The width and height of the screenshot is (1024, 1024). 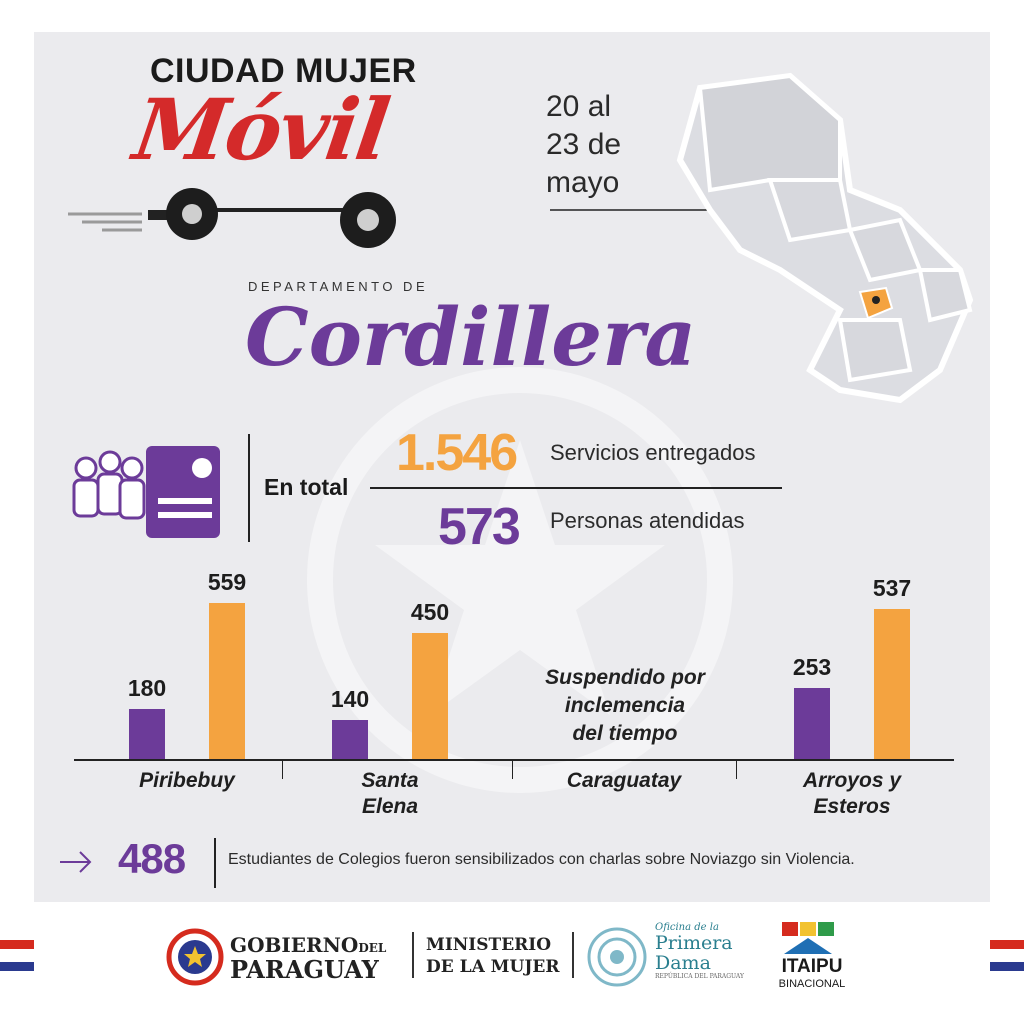 What do you see at coordinates (306, 487) in the screenshot?
I see `totals-label: En total` at bounding box center [306, 487].